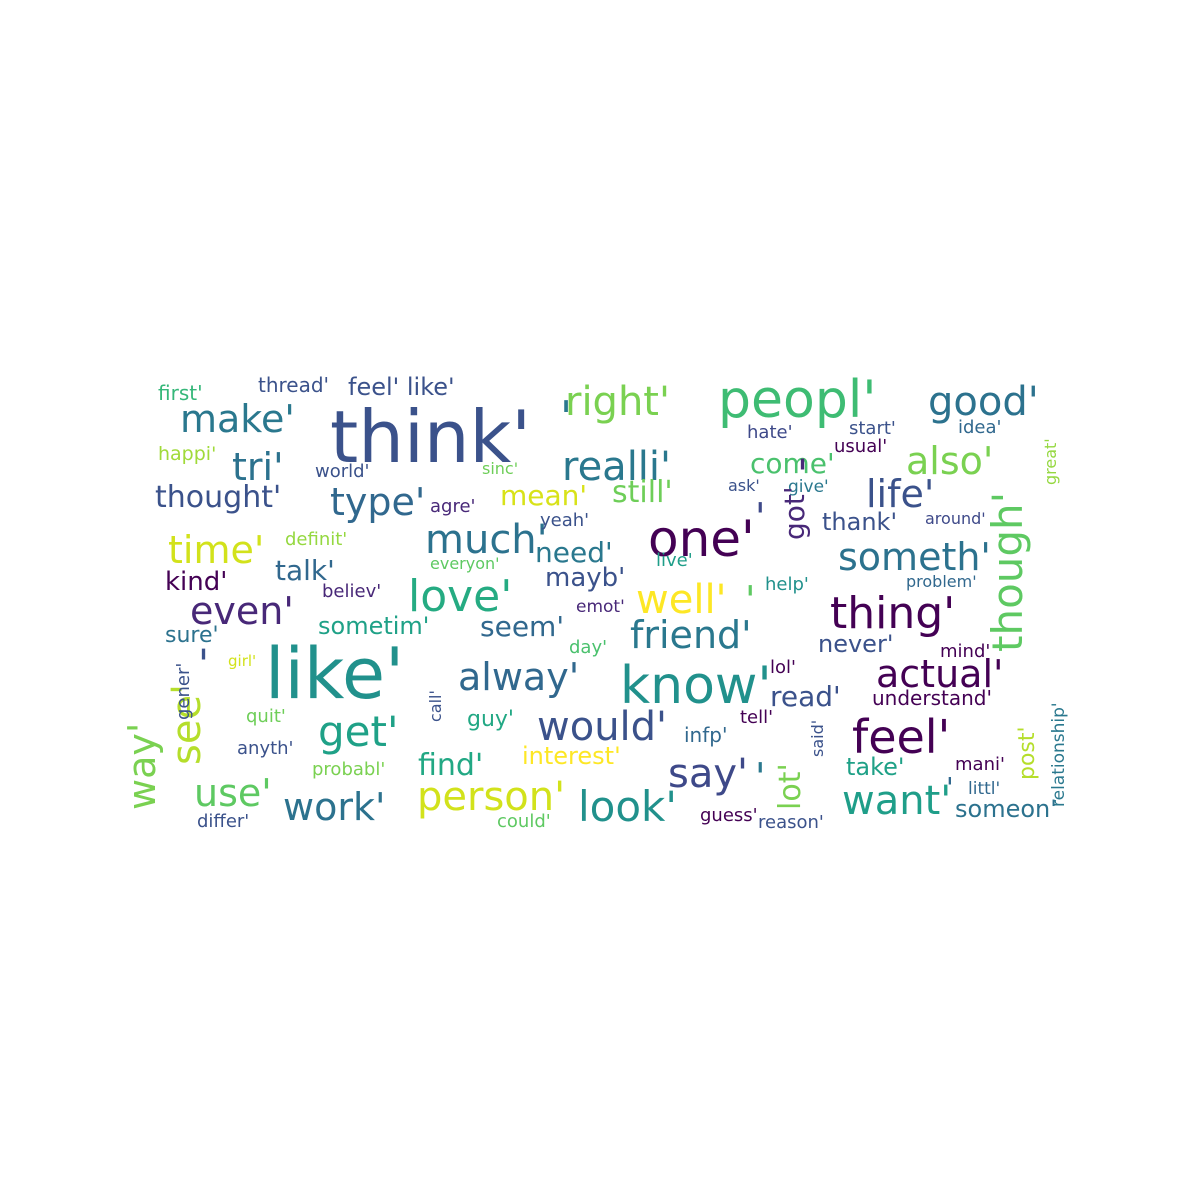 The image size is (1200, 1200). What do you see at coordinates (265, 748) in the screenshot?
I see `cloud-word: anyth'` at bounding box center [265, 748].